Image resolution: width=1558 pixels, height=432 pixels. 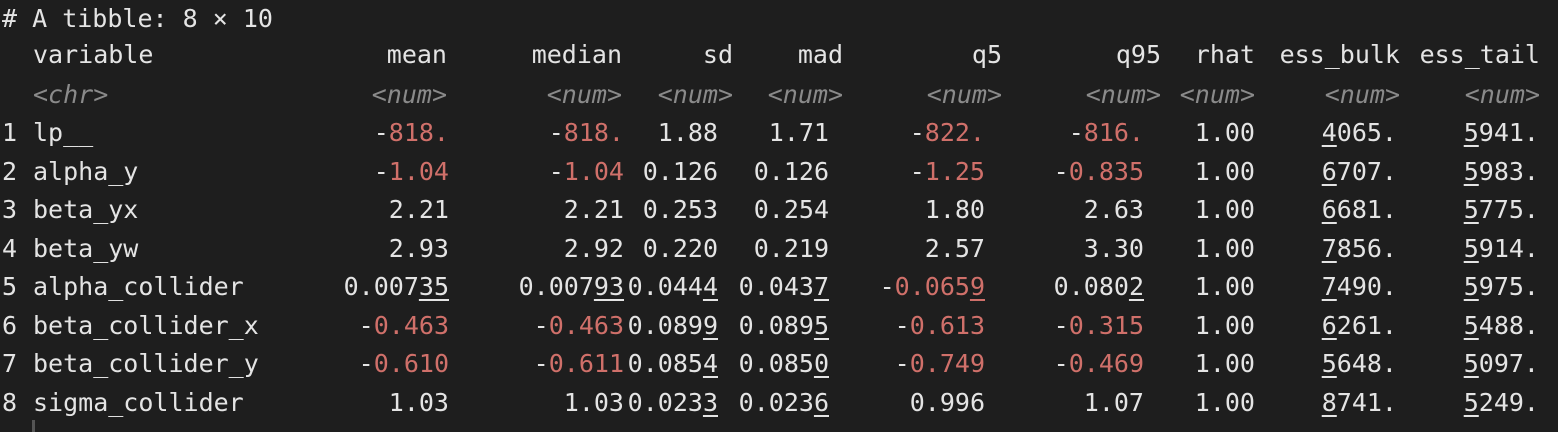 I want to click on row-index-cell: 8, so click(x=9, y=403).